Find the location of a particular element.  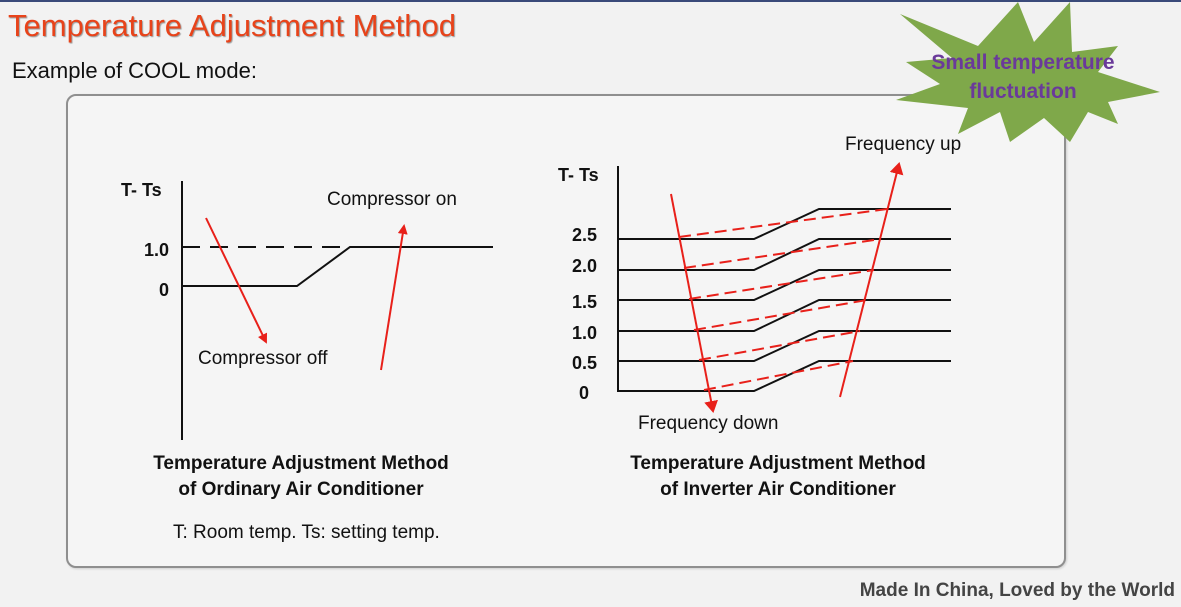

page-title: Temperature Adjustment Method is located at coordinates (232, 25).